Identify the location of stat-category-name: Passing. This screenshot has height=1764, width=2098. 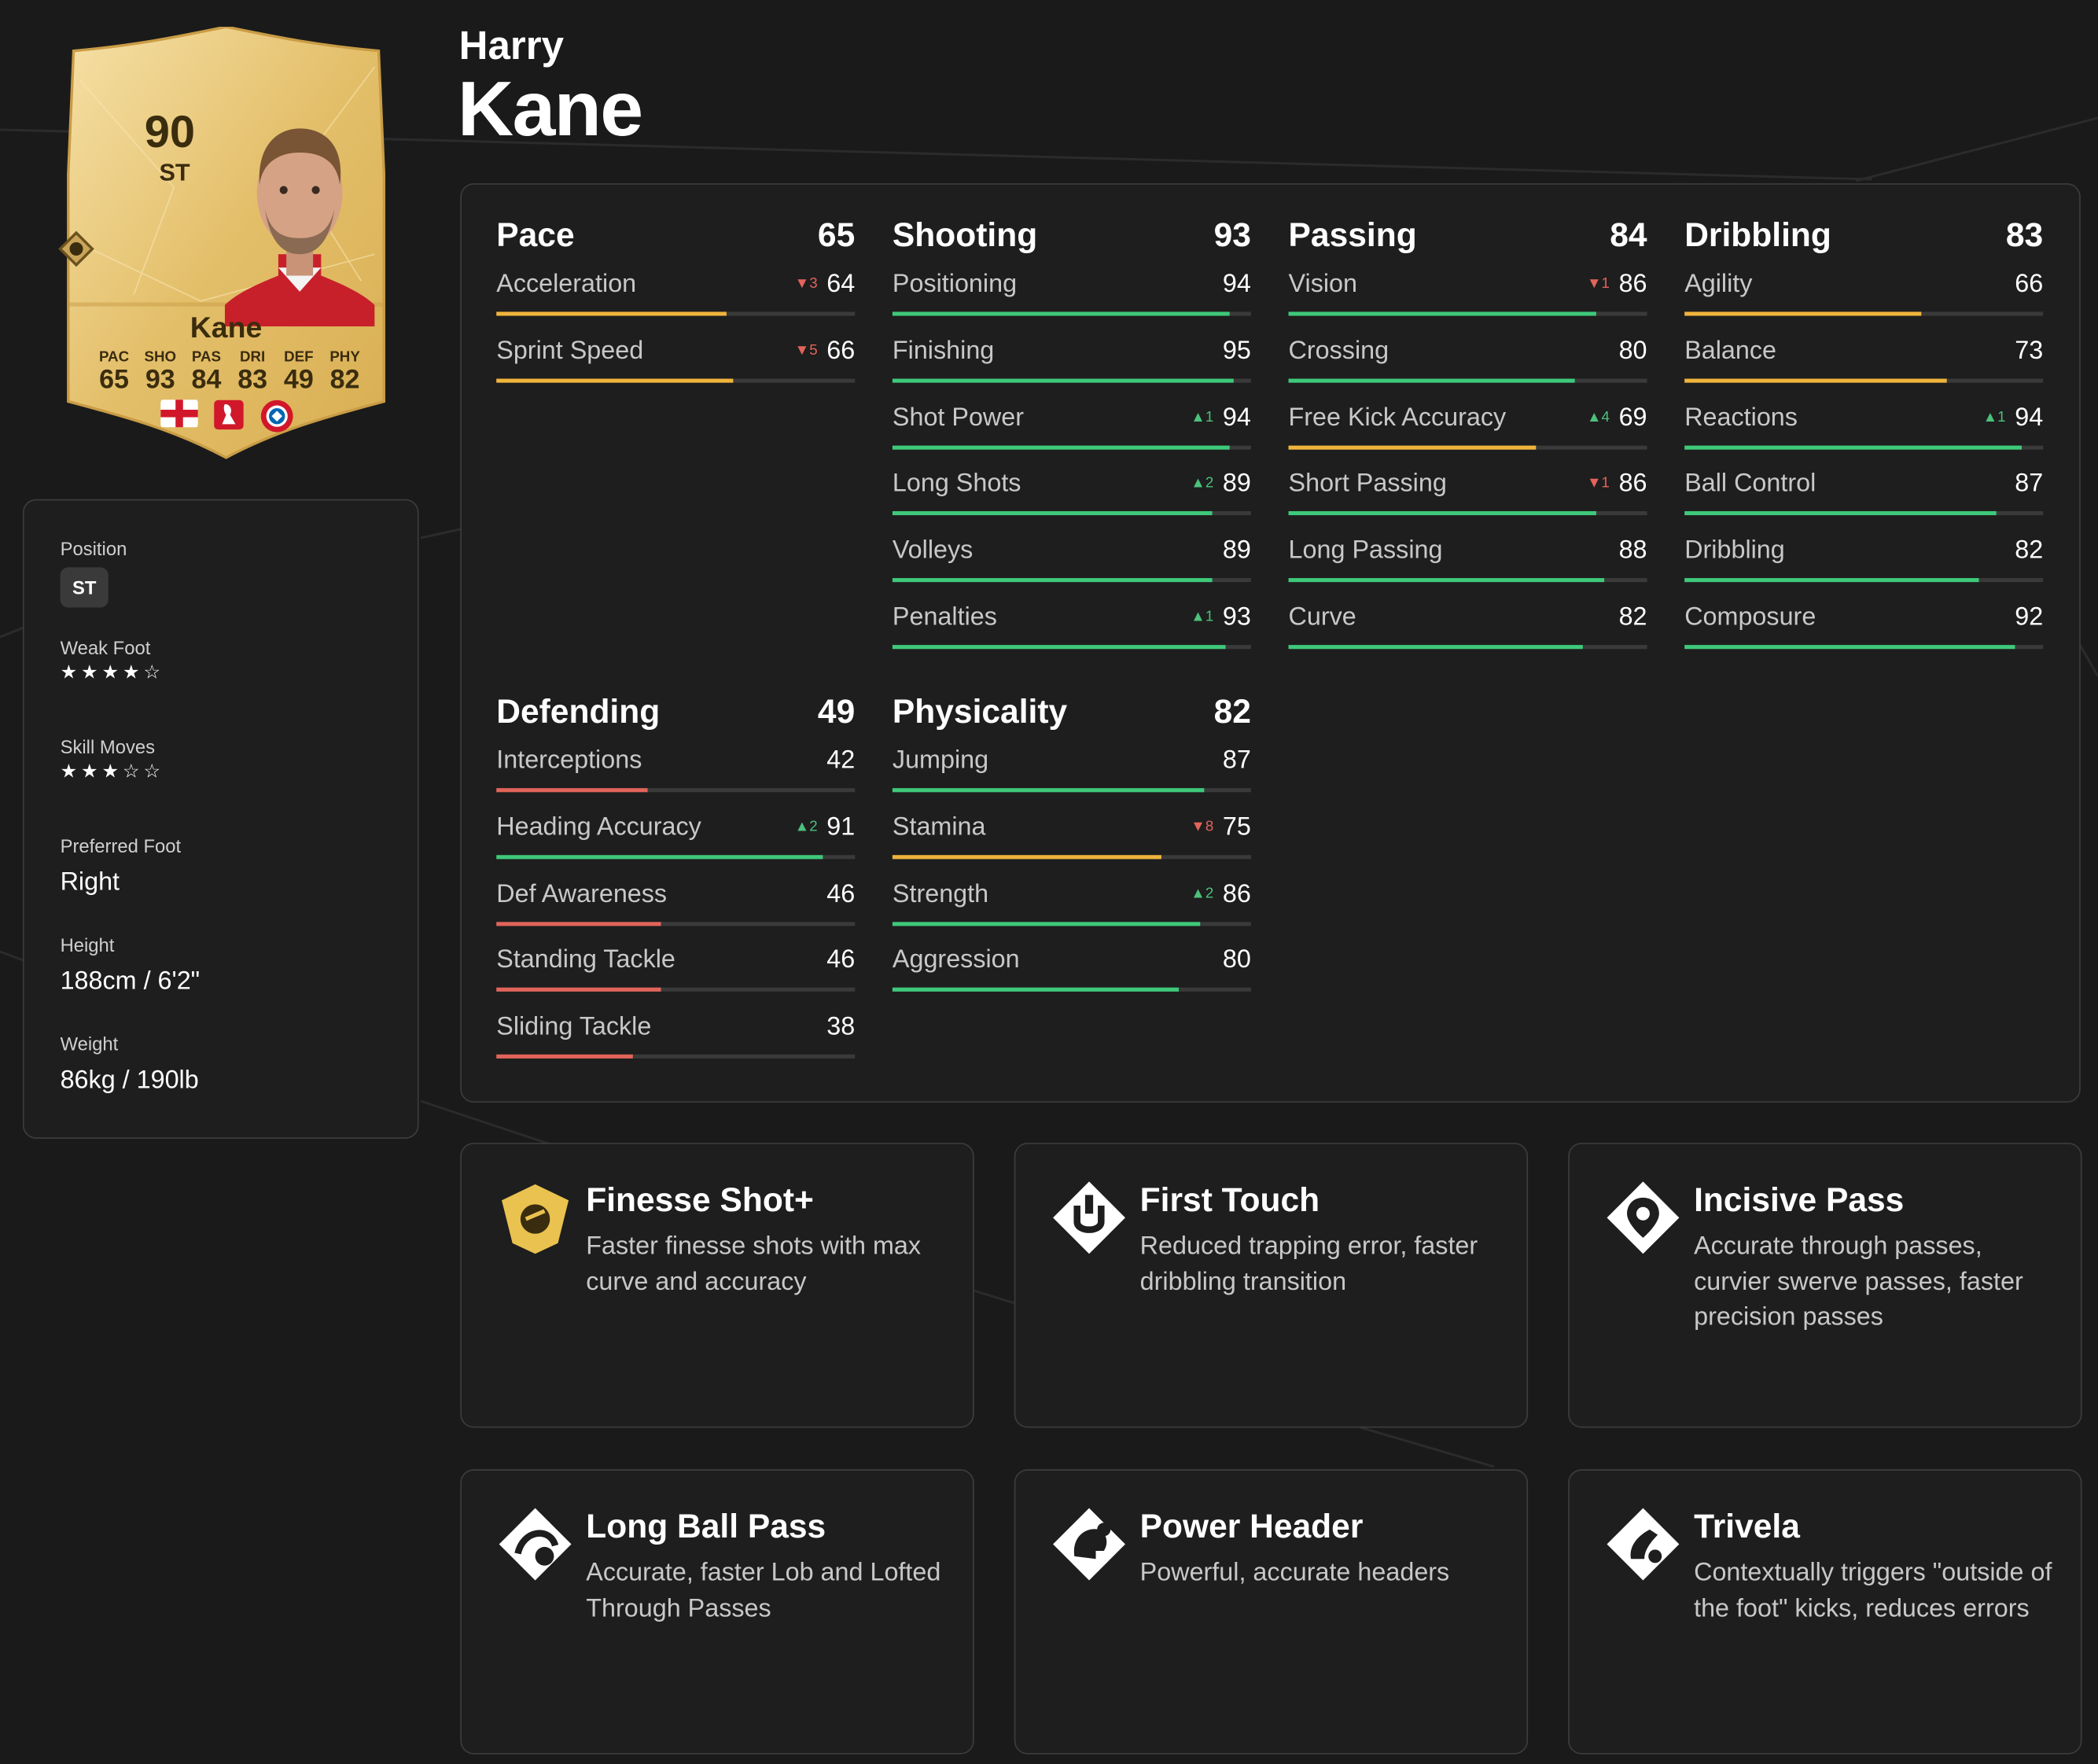
(1352, 235).